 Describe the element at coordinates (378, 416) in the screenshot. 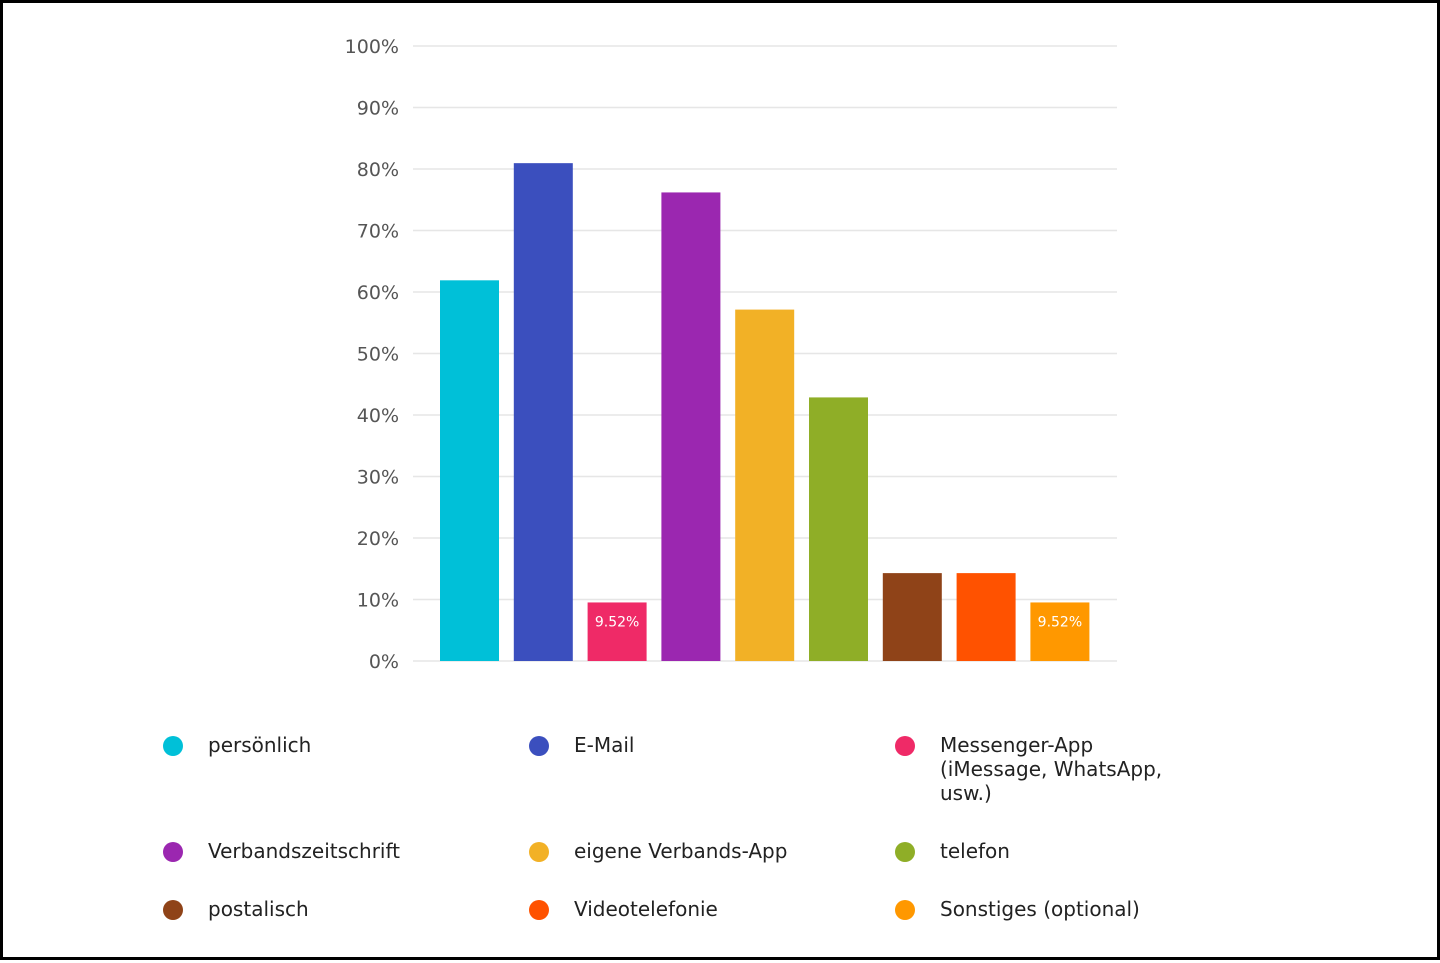

I see `y-tick-label: 40%` at that location.